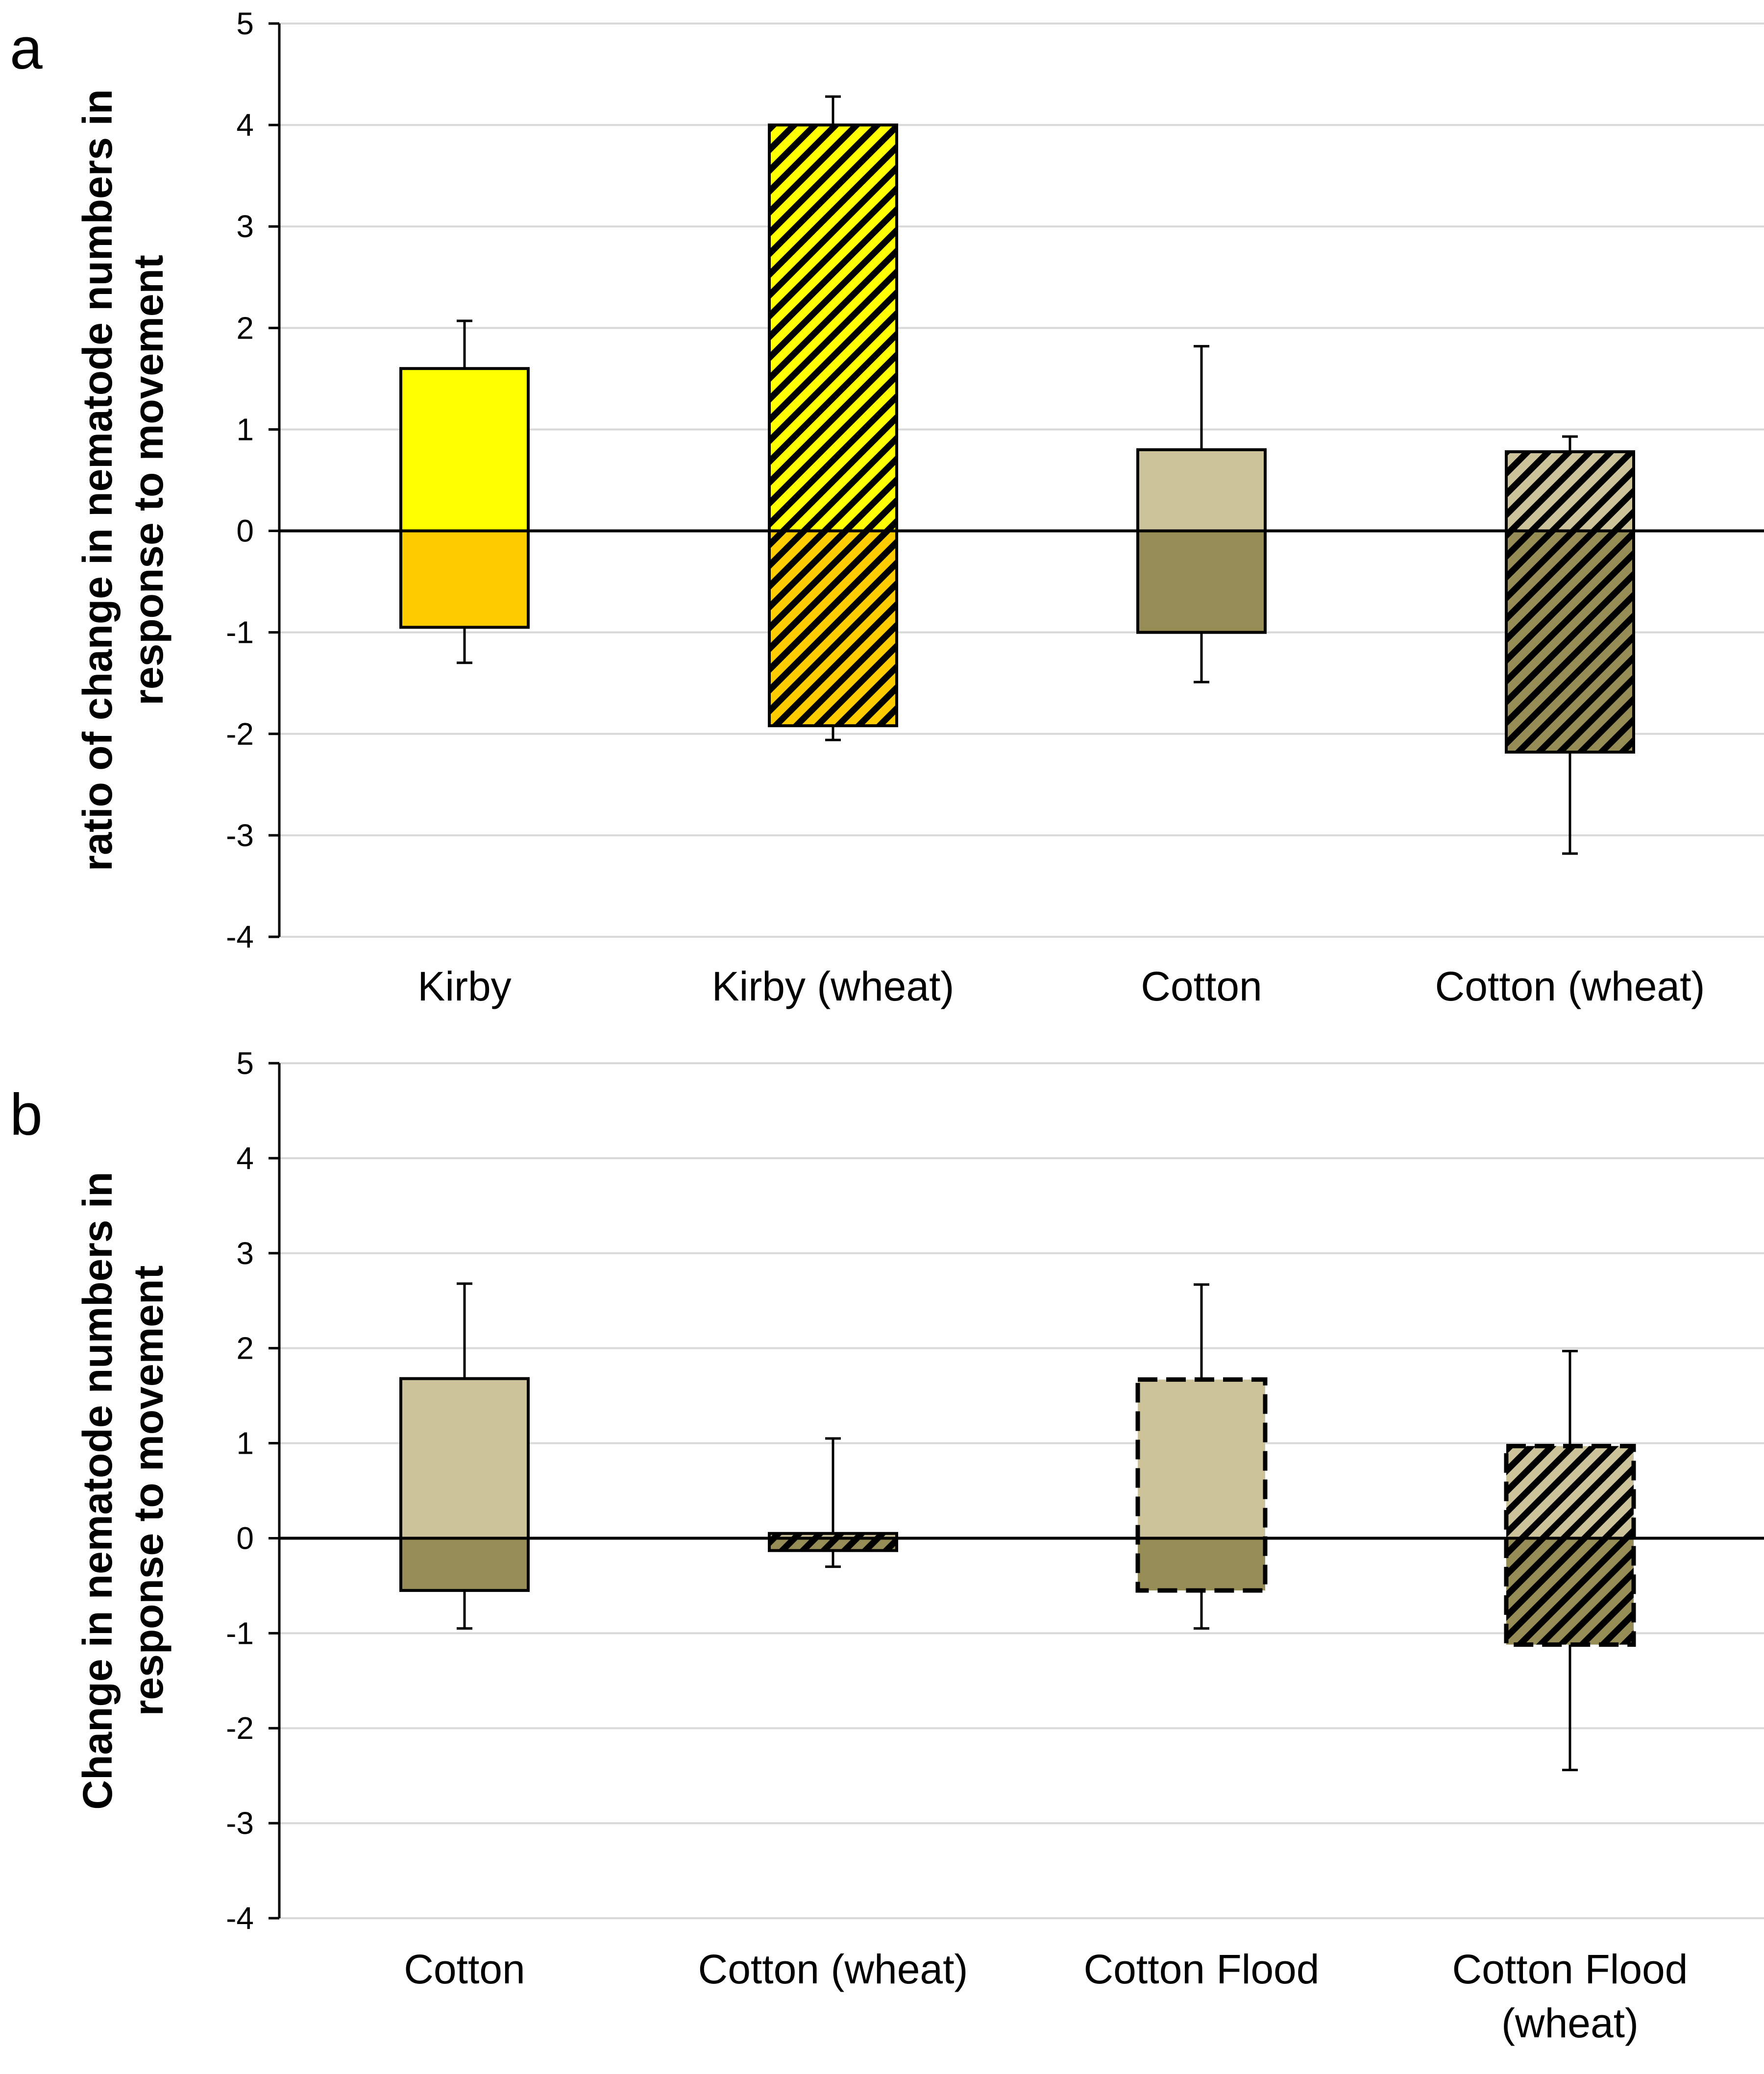 This screenshot has height=2074, width=1764. I want to click on x-category-label-line: Kirby (wheat), so click(833, 986).